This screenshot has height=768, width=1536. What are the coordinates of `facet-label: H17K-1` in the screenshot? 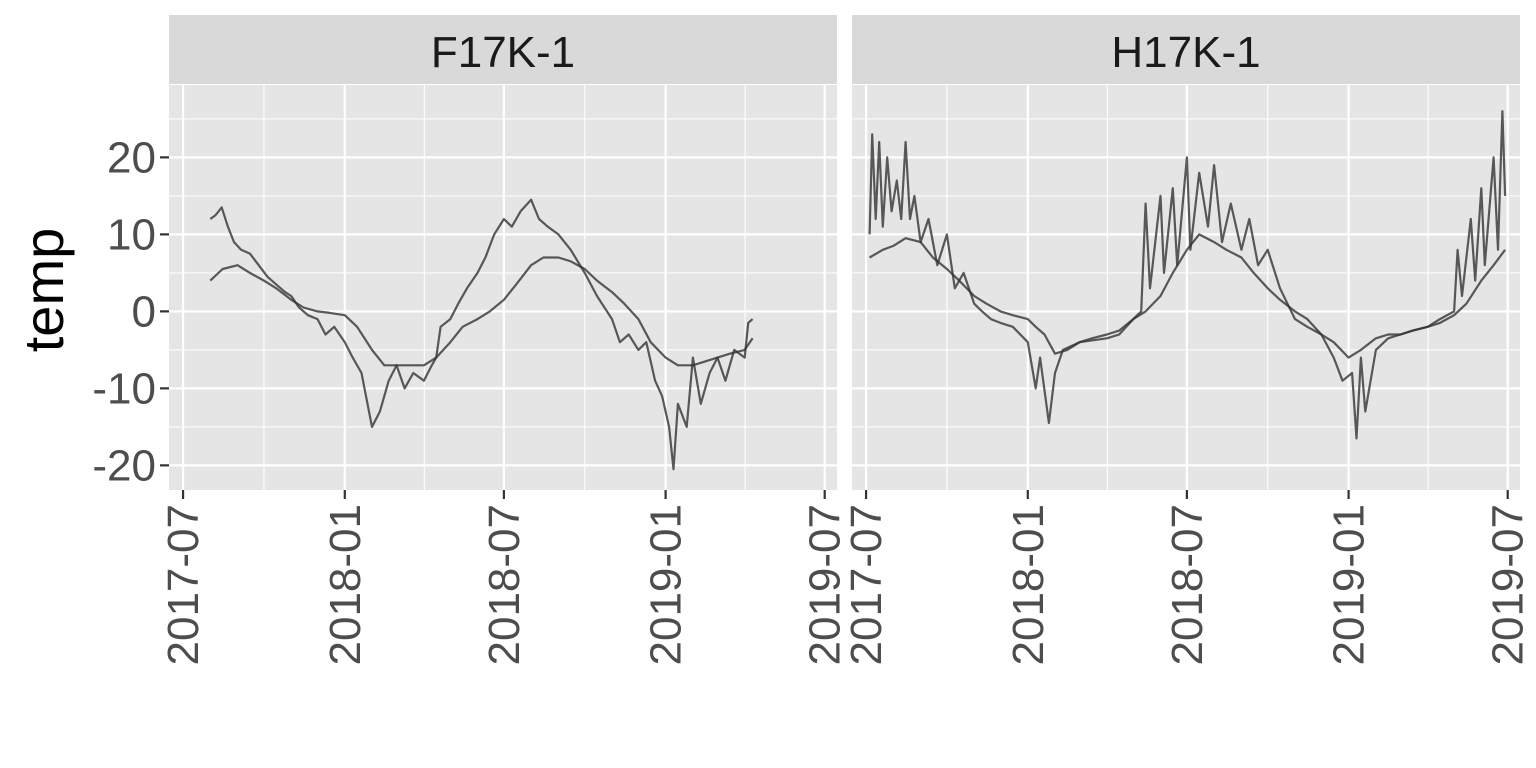 It's located at (1185, 52).